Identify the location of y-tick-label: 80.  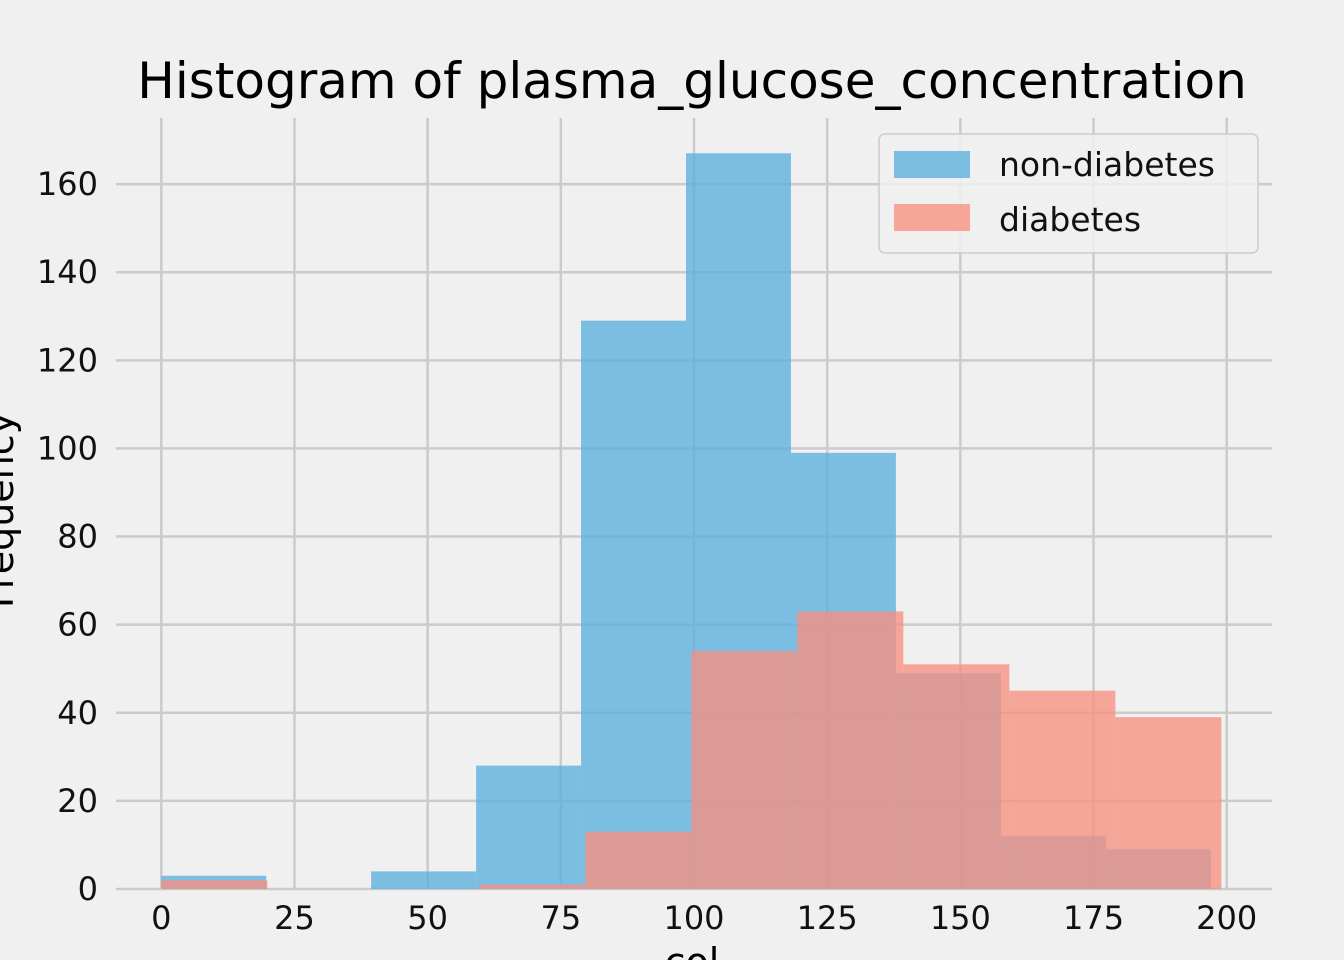
(77, 537).